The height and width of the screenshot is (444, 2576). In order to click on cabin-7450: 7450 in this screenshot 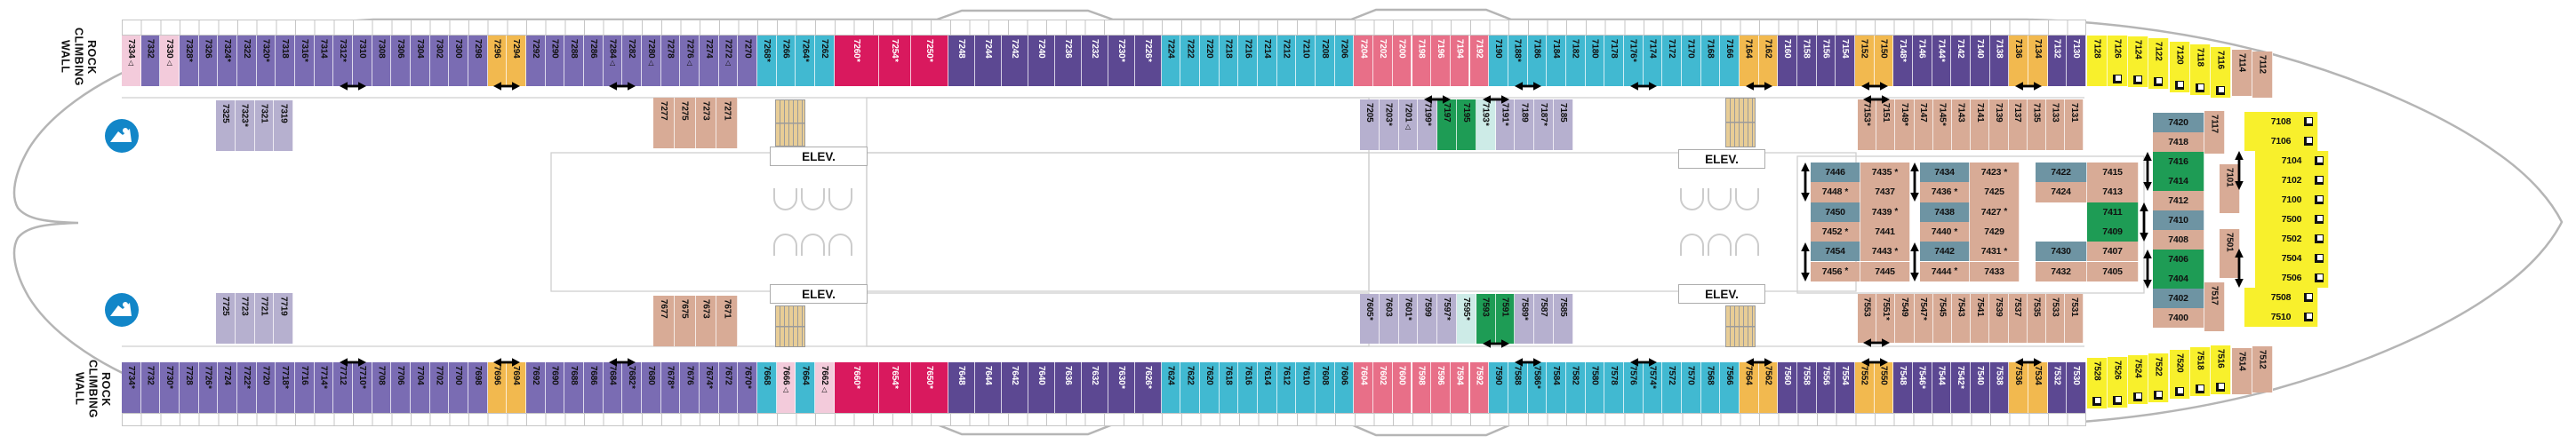, I will do `click(1835, 212)`.